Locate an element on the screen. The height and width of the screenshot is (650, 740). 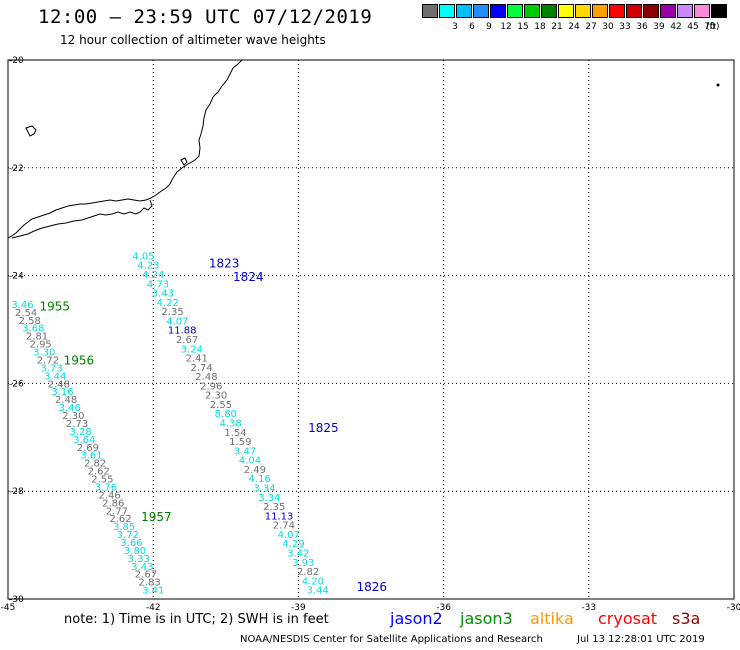
satellite-jason2: jason2 is located at coordinates (416, 618).